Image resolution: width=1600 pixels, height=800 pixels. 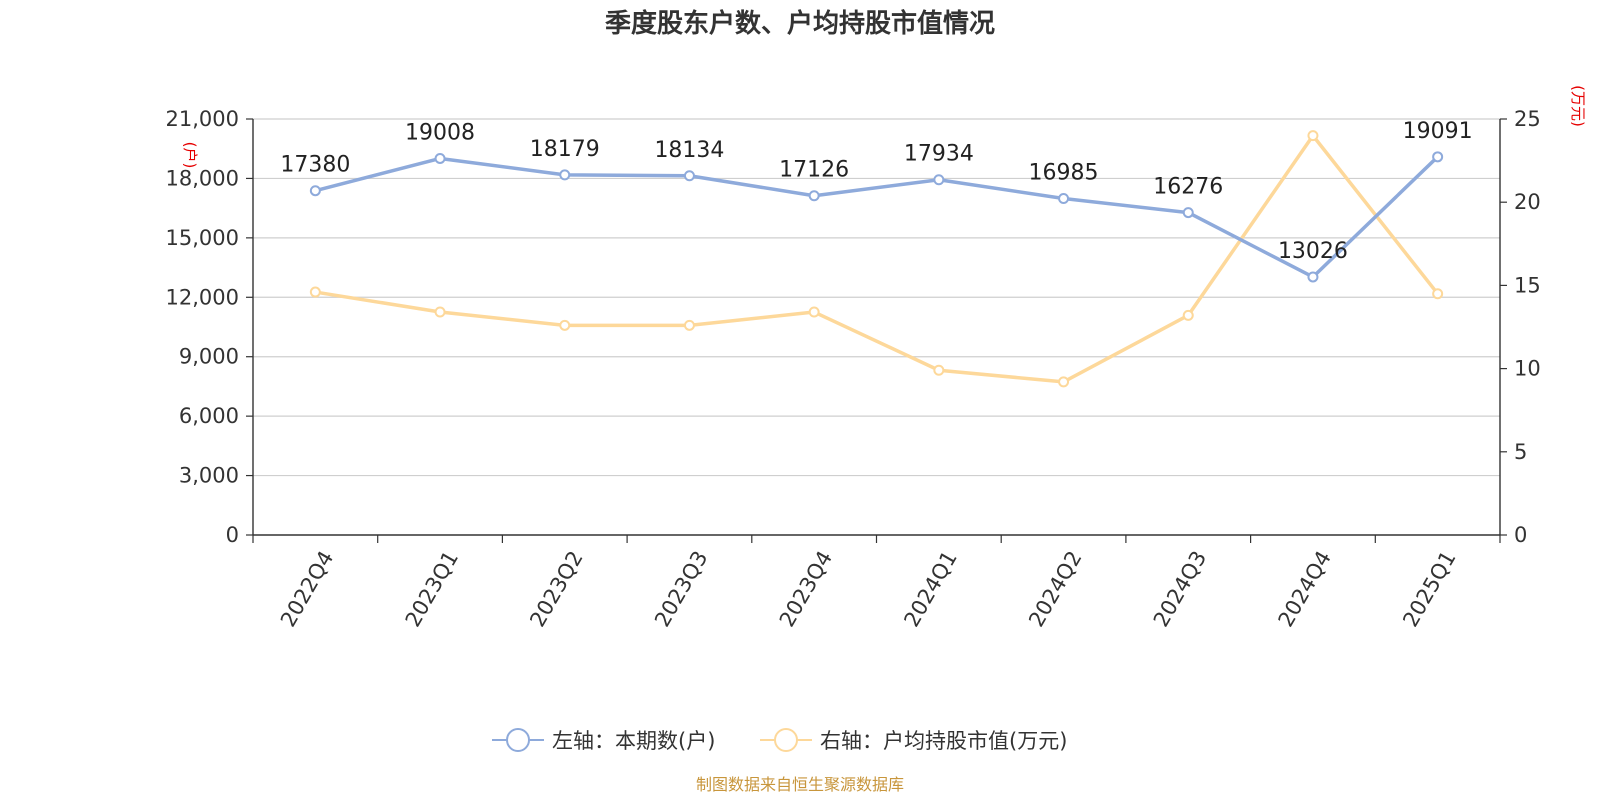 What do you see at coordinates (681, 589) in the screenshot?
I see `x-category-label: 2023Q3` at bounding box center [681, 589].